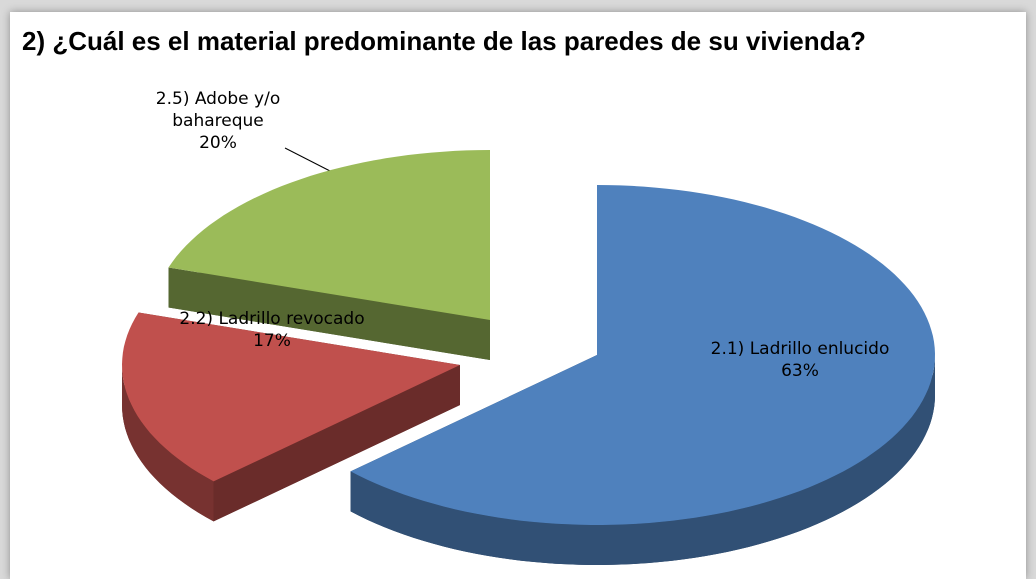 Image resolution: width=1036 pixels, height=579 pixels. What do you see at coordinates (800, 349) in the screenshot?
I see `category-label: 2.1) Ladrillo enlucido` at bounding box center [800, 349].